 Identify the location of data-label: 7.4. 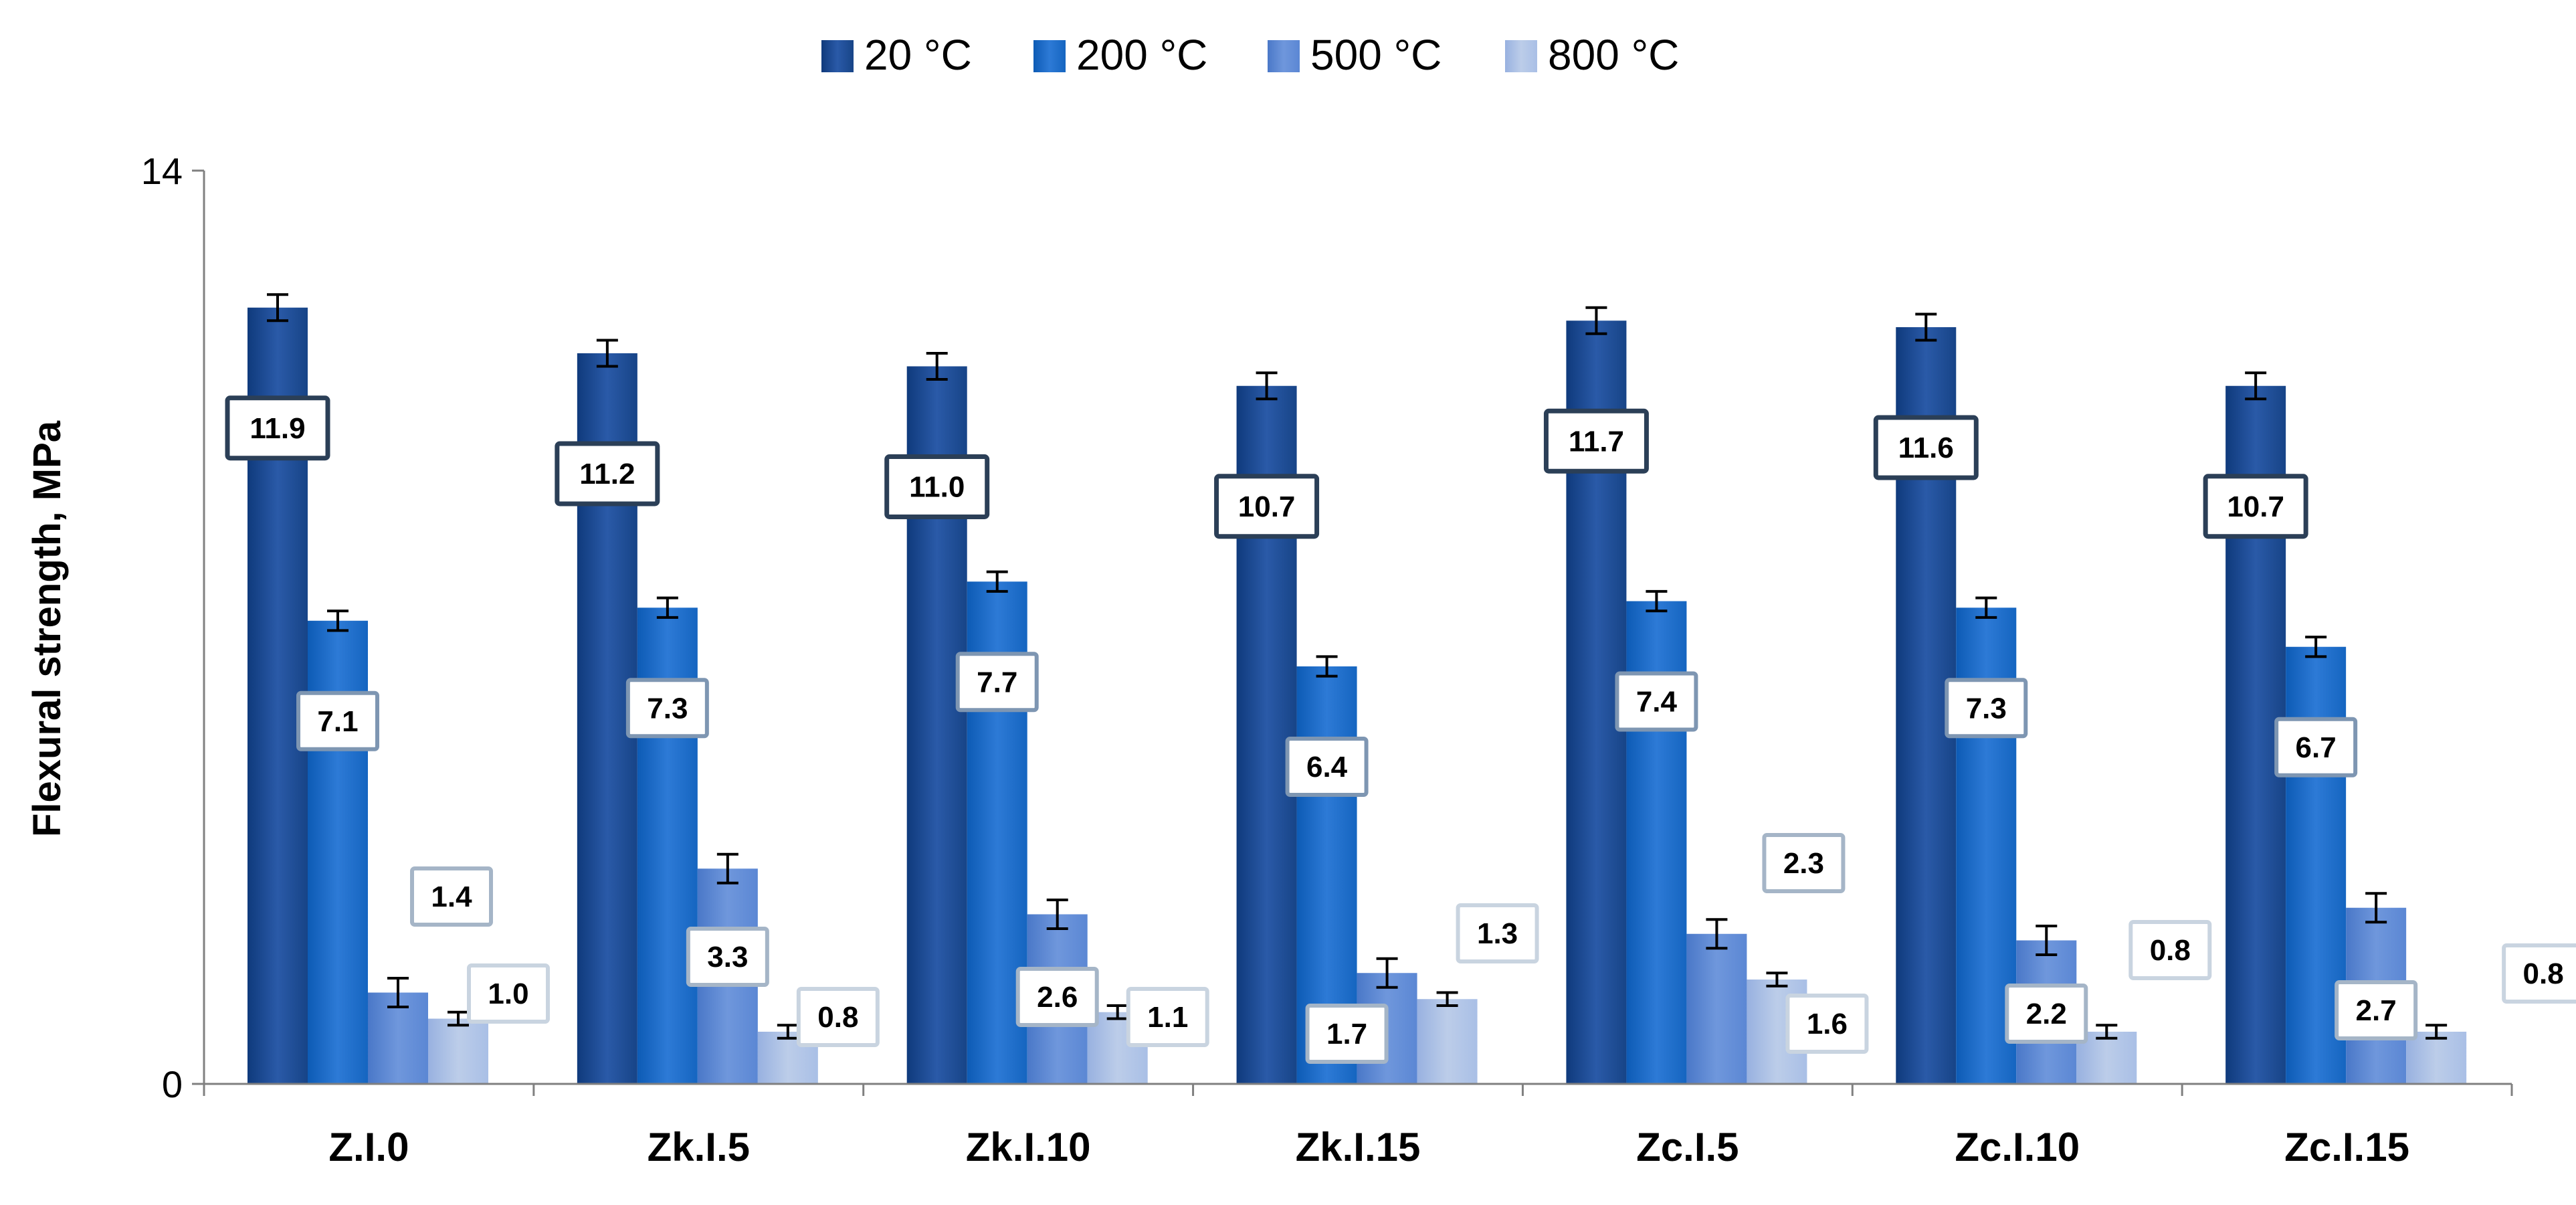
(1656, 701).